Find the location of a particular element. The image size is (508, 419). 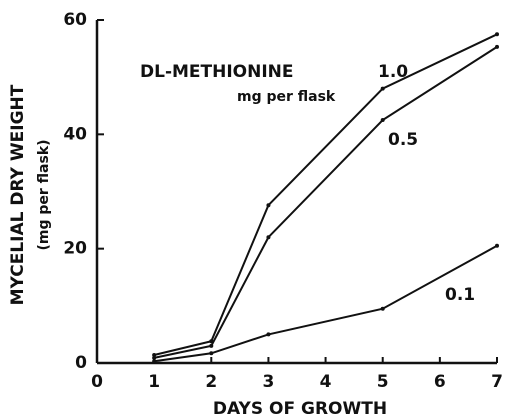

y-tick-label: 40 is located at coordinates (75, 134).